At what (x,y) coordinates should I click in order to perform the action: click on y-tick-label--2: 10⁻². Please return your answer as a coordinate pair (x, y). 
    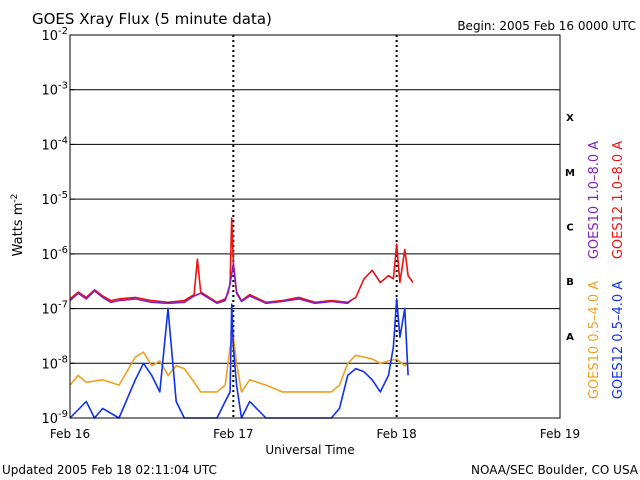
    Looking at the image, I should click on (54, 35).